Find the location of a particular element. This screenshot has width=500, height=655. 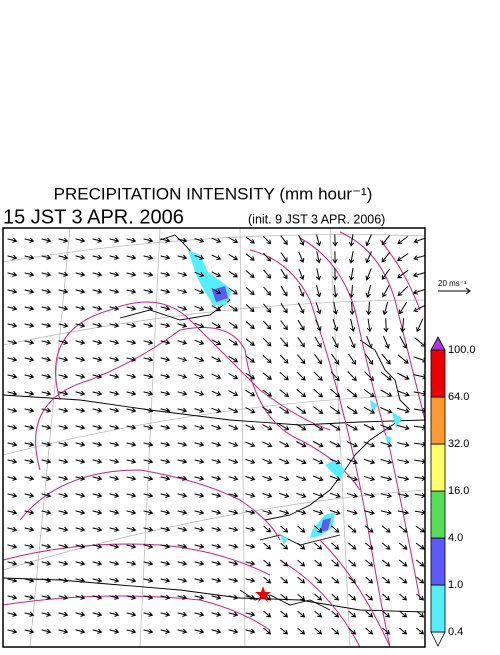

colorbar-label: 16.0 is located at coordinates (458, 491).